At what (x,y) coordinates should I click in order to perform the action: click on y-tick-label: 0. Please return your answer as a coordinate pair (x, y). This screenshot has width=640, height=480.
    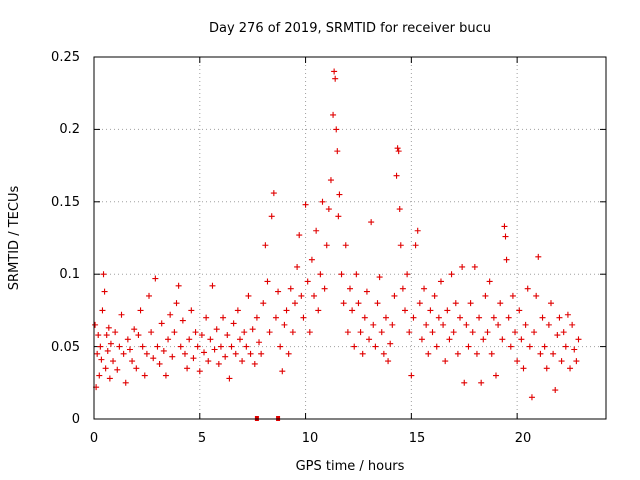
    Looking at the image, I should click on (76, 419).